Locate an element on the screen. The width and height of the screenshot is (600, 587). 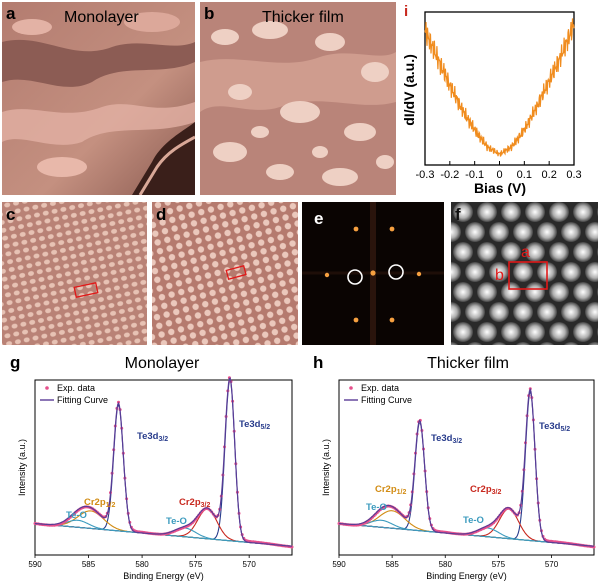
panel-c-letter: c is located at coordinates (10, 214).